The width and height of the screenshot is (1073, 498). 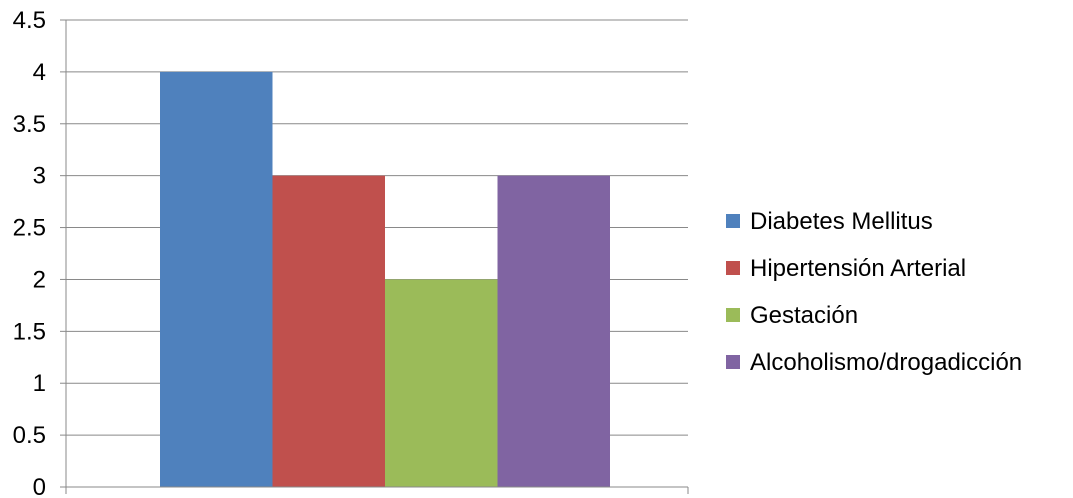 I want to click on y-axis-tick-label: 2.5, so click(x=29, y=228).